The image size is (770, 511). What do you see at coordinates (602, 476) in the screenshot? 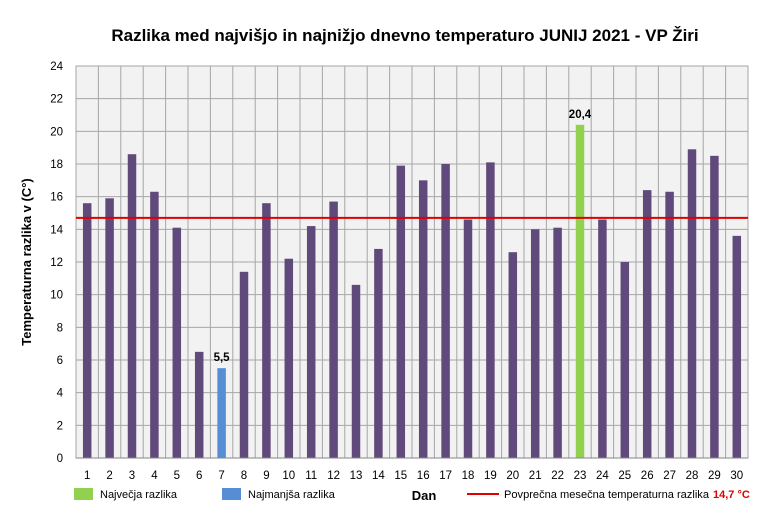
I see `x-tick-label: 24` at bounding box center [602, 476].